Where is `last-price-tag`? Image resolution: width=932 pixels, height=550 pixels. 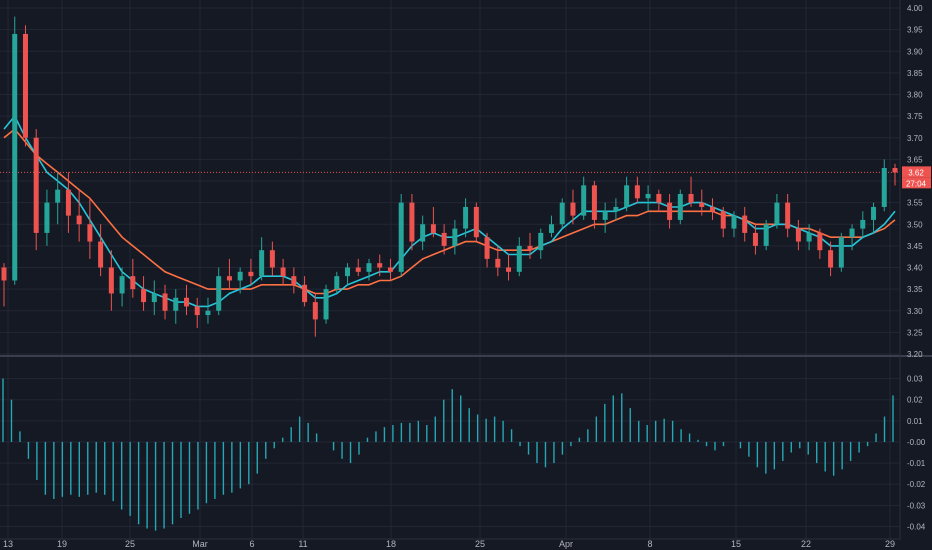 last-price-tag is located at coordinates (916, 172).